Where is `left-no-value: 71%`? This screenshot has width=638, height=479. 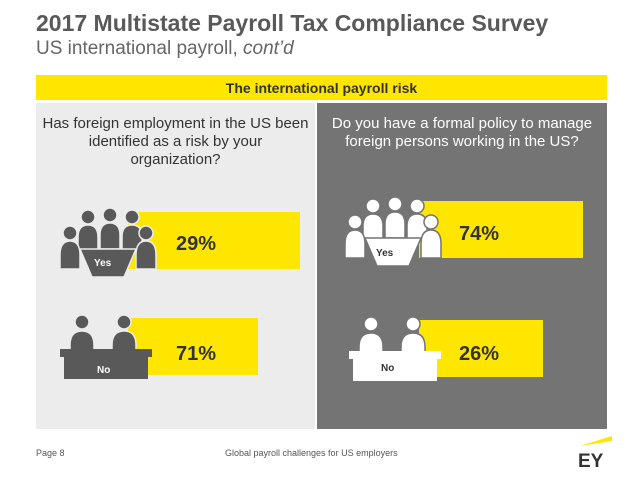
left-no-value: 71% is located at coordinates (196, 354).